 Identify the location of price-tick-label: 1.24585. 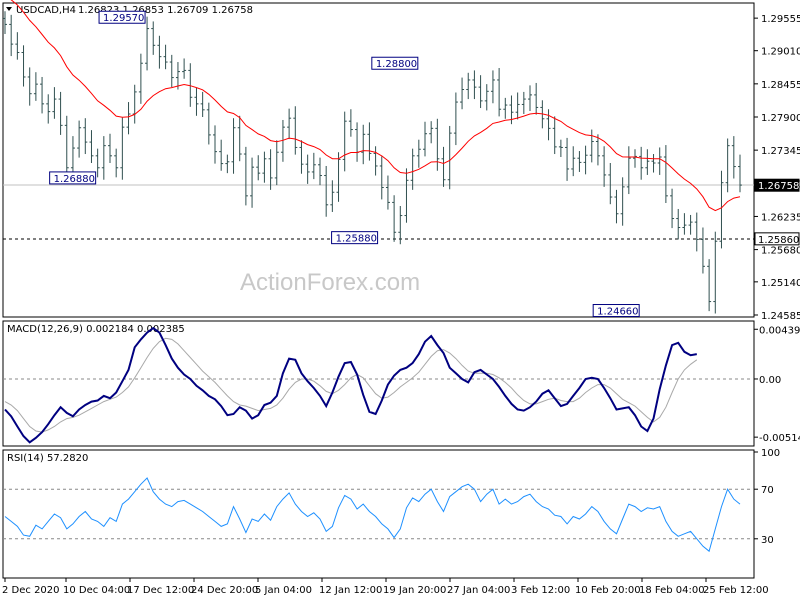
(780, 316).